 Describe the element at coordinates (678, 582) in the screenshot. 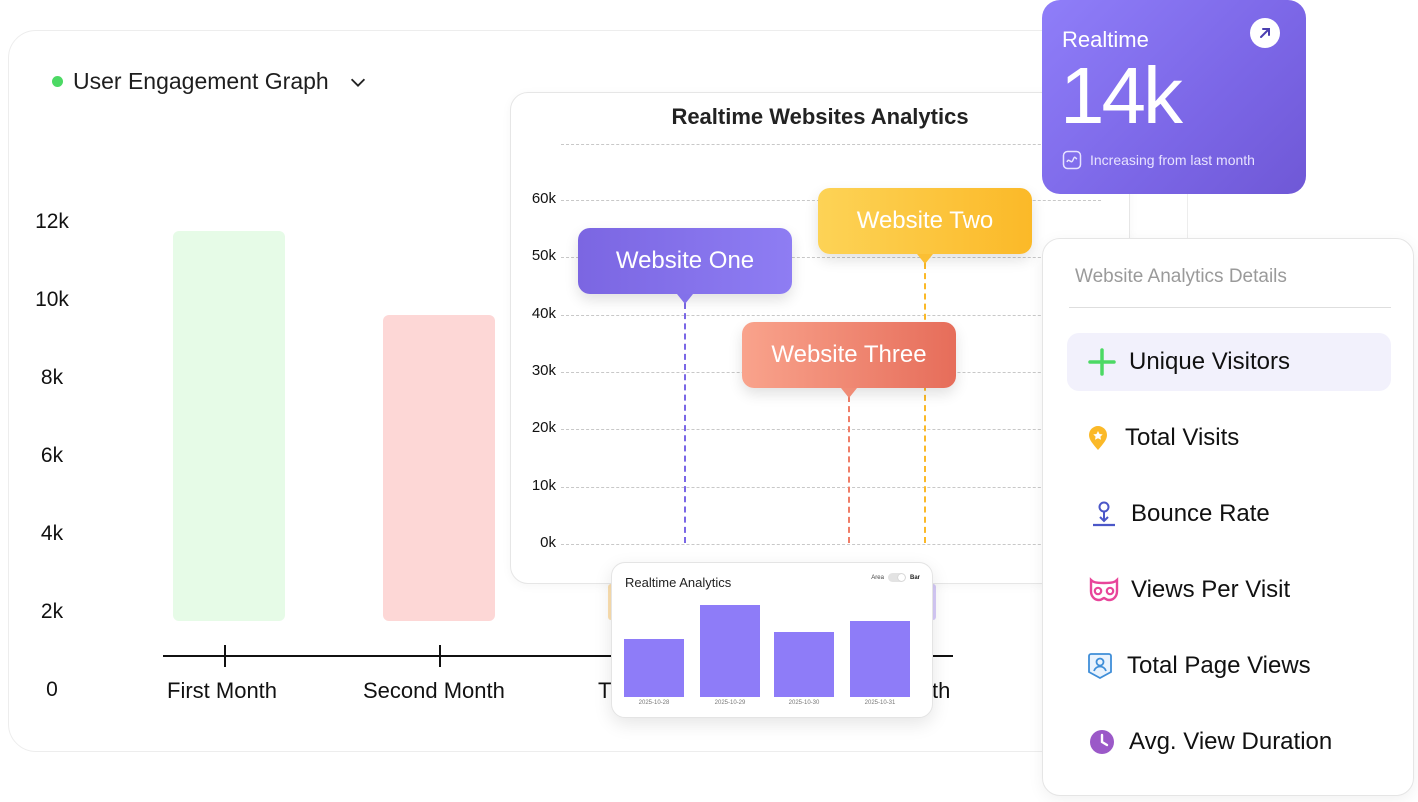

I see `realtime-analytics-title: Realtime Analytics` at that location.